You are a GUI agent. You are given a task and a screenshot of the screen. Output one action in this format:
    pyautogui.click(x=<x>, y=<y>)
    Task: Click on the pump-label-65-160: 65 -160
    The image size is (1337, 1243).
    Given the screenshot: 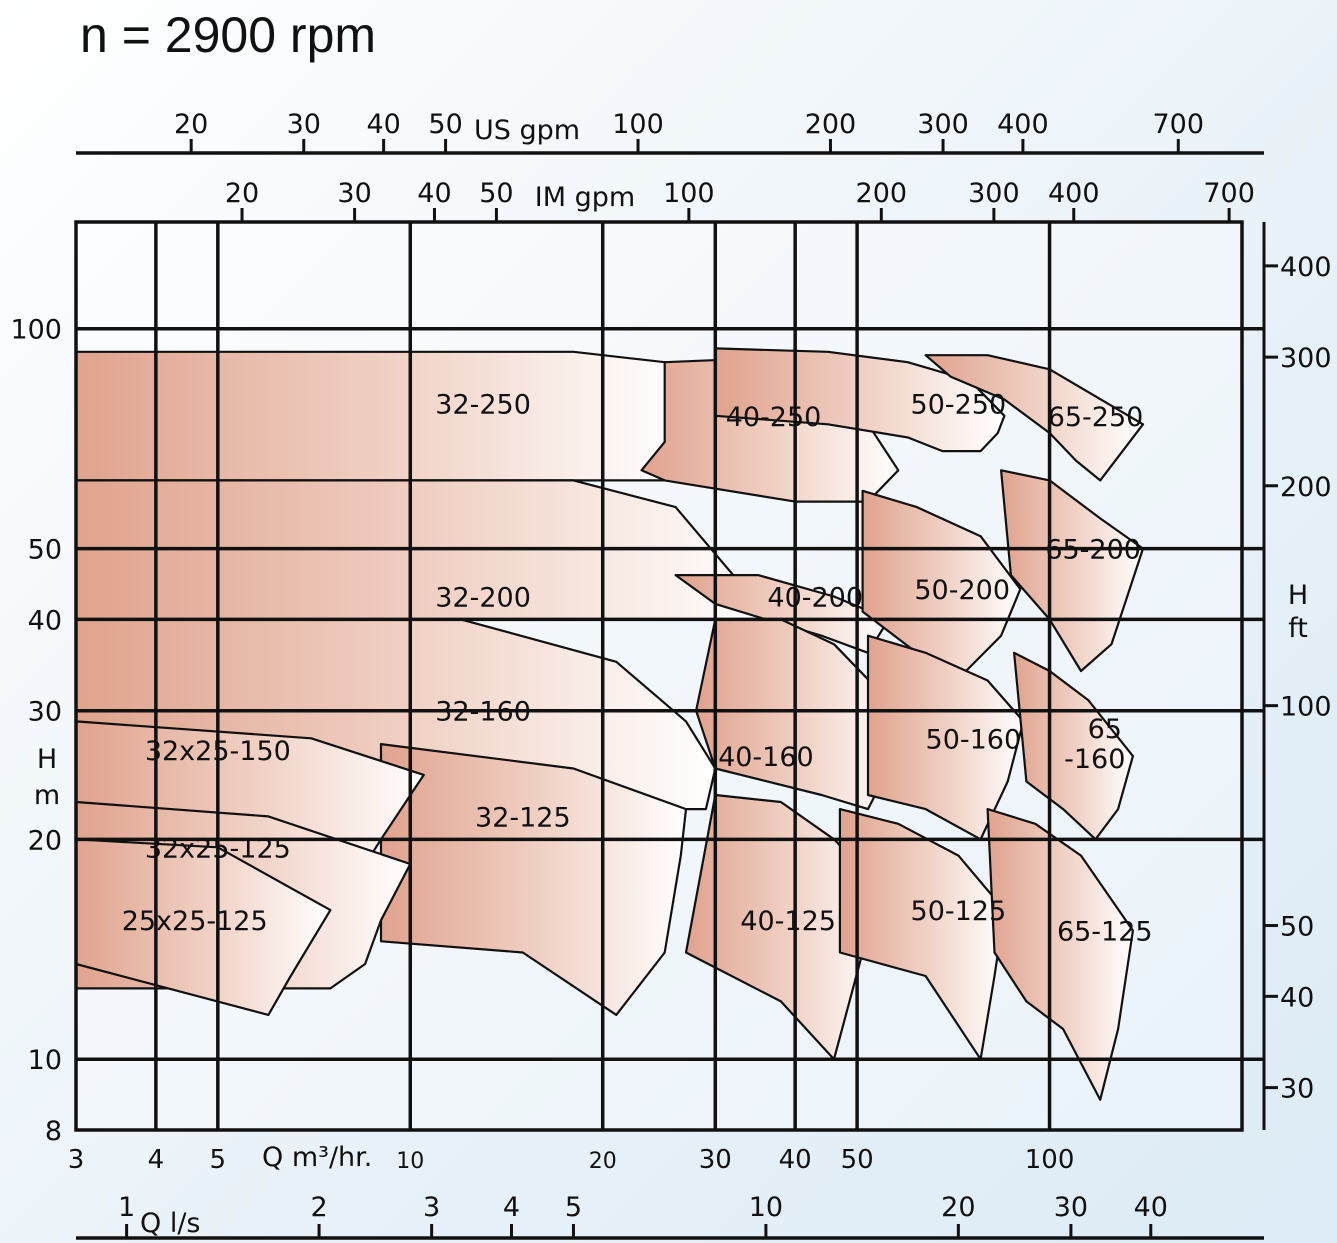 What is the action you would take?
    pyautogui.click(x=1094, y=744)
    